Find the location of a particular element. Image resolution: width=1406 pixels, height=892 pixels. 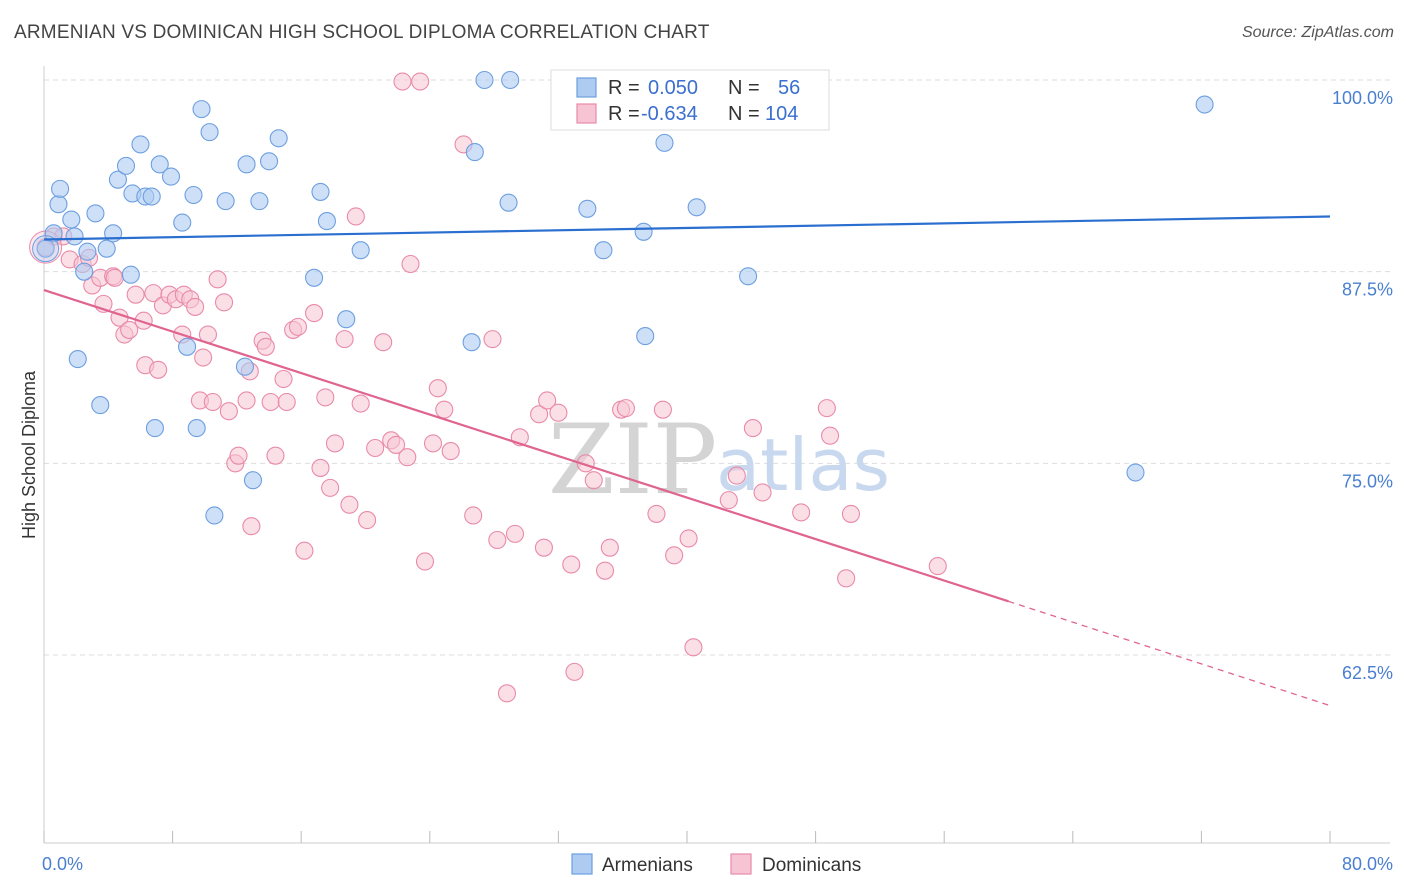

watermark: ZIP atlas is located at coordinates (719, 460).